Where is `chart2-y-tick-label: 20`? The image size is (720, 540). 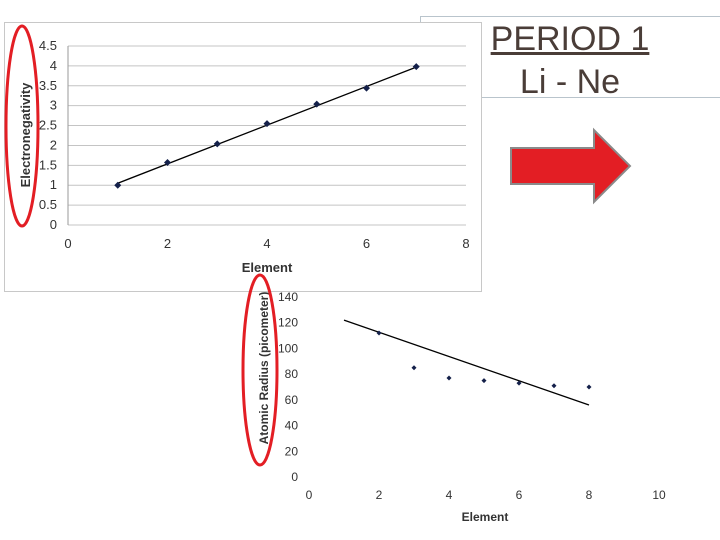 chart2-y-tick-label: 20 is located at coordinates (292, 451).